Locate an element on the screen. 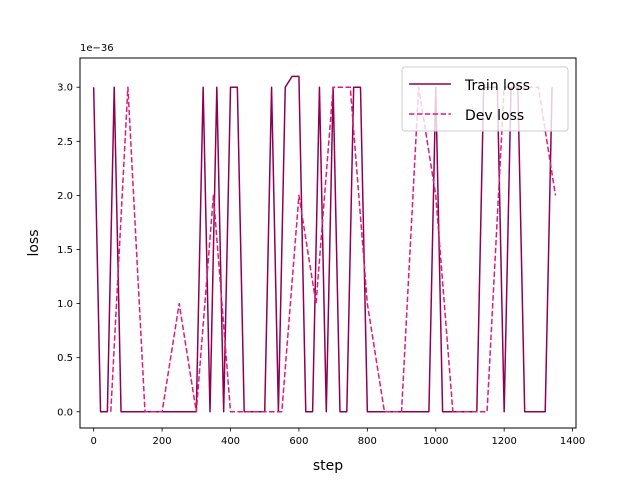  x-axis-title: step is located at coordinates (328, 466).